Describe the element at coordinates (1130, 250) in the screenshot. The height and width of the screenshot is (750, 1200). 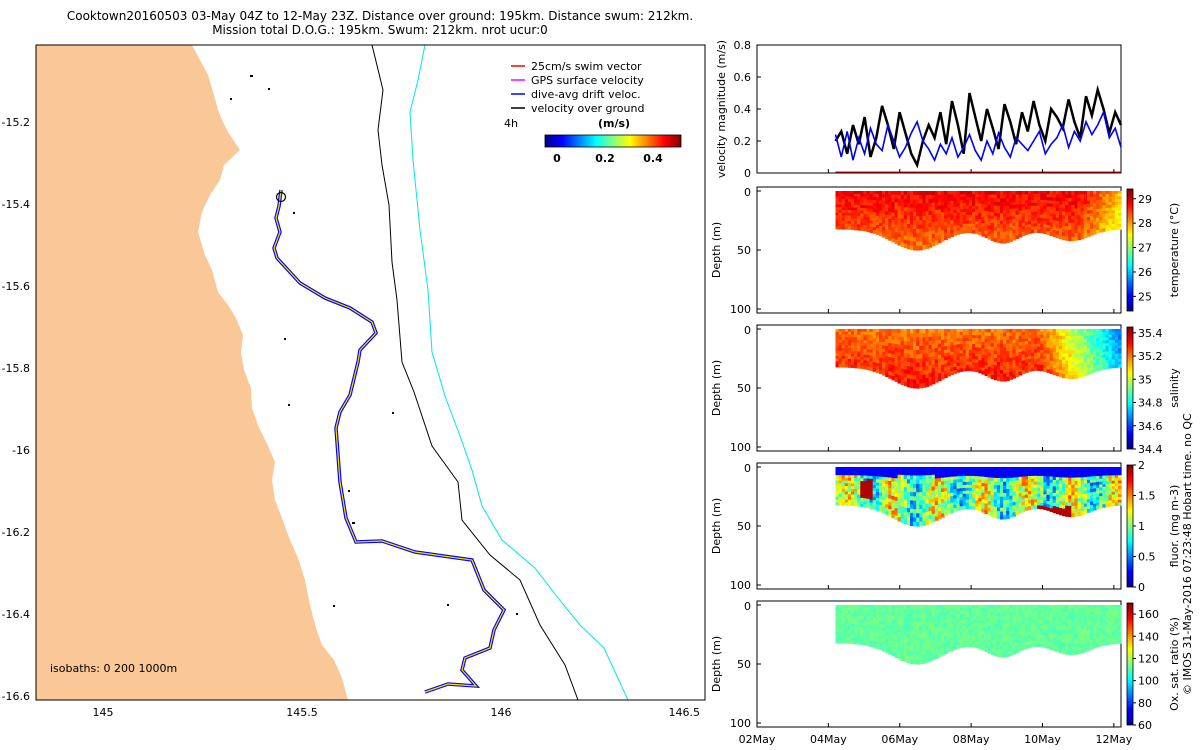
I see `section-colorbar` at that location.